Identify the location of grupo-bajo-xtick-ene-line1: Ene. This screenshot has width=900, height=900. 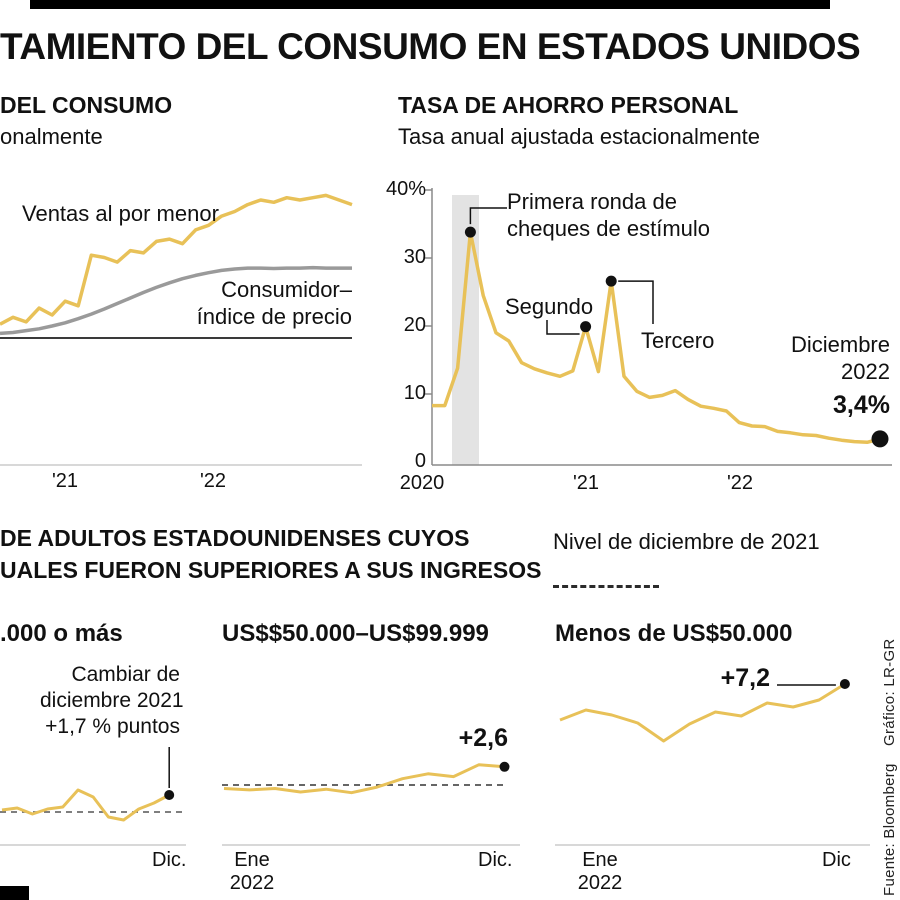
(600, 860).